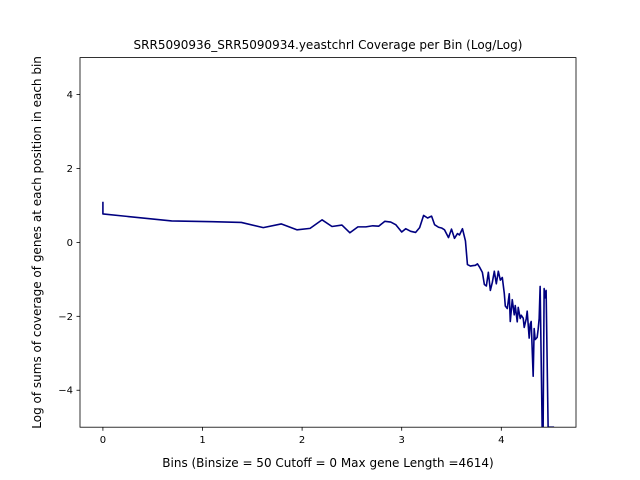 This screenshot has width=640, height=480. Describe the element at coordinates (70, 169) in the screenshot. I see `y-tick-label: 2` at that location.